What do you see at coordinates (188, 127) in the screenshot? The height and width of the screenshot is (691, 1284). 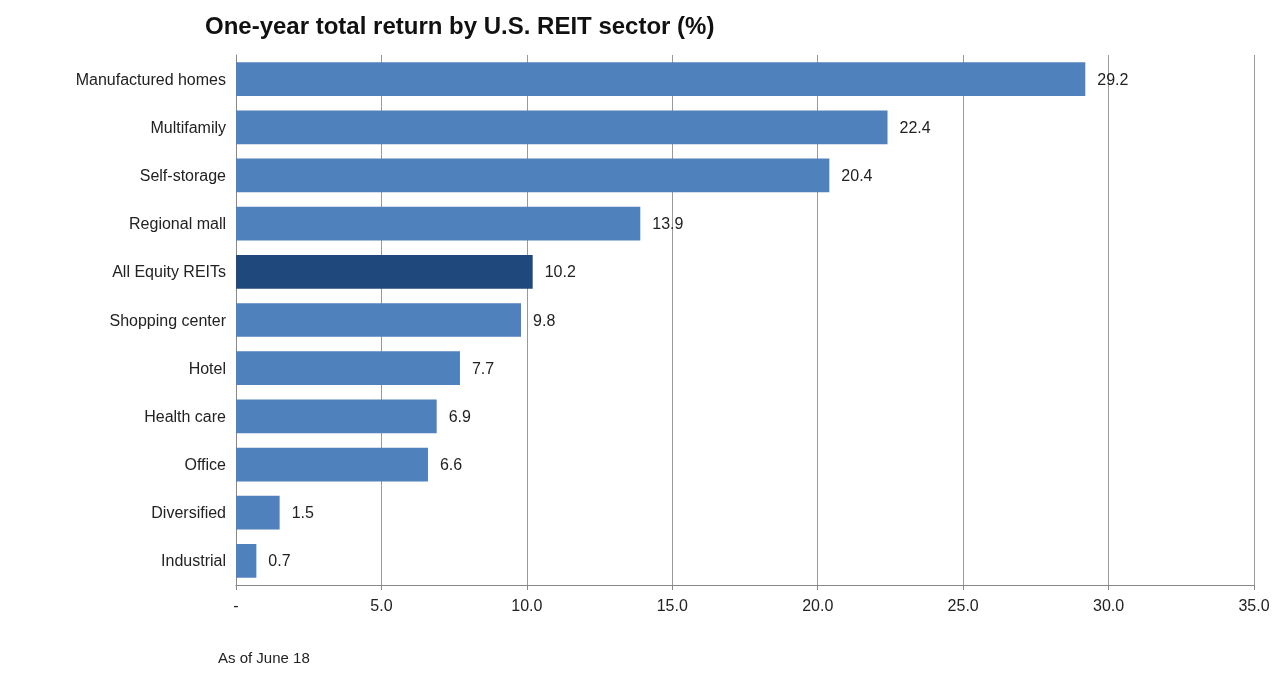 I see `y-tick-label: Multifamily` at bounding box center [188, 127].